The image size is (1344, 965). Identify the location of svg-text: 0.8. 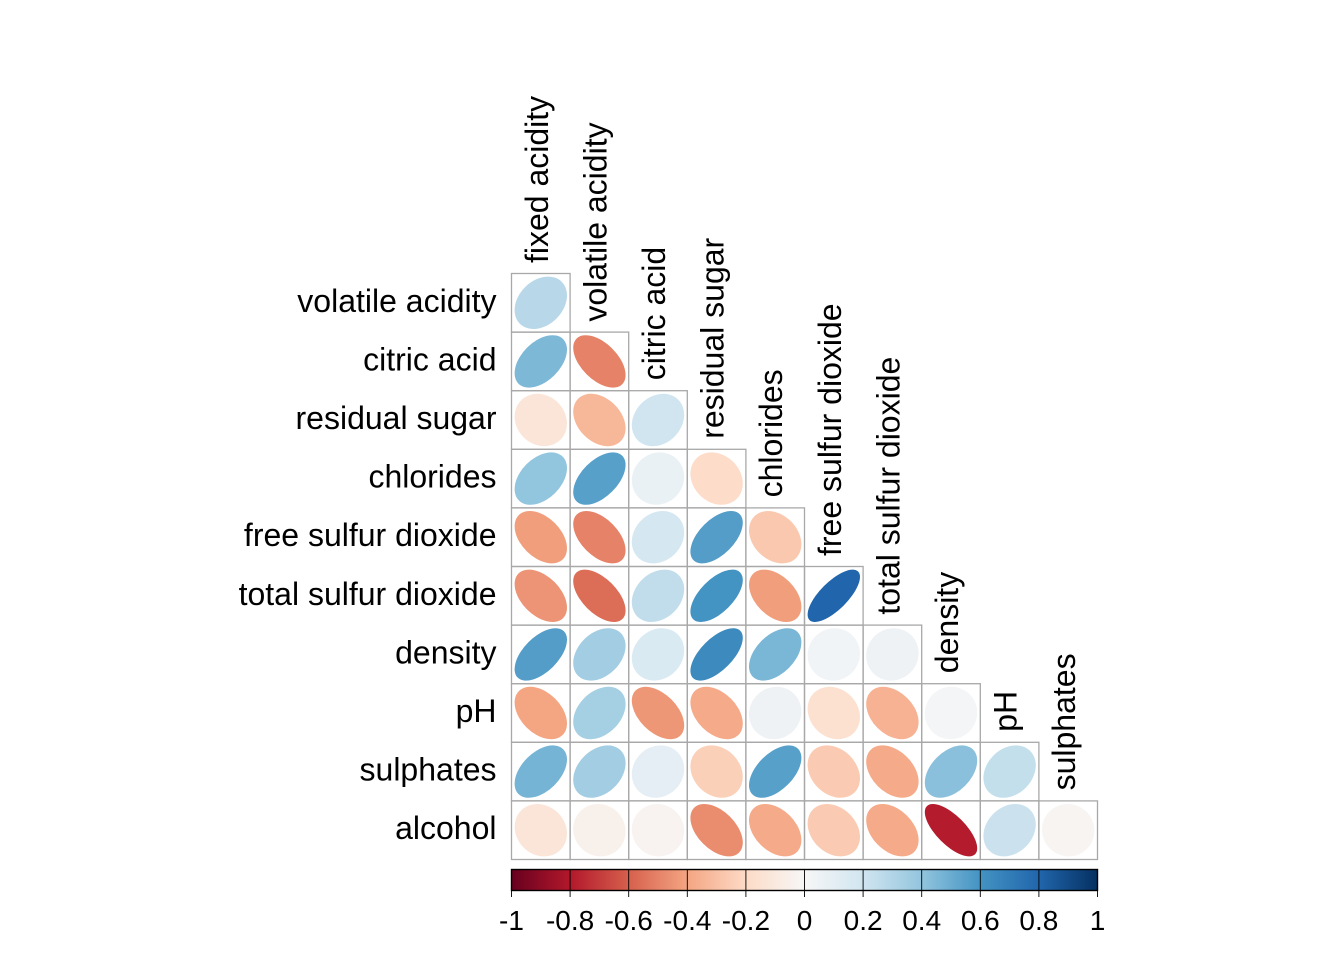
(1038, 920).